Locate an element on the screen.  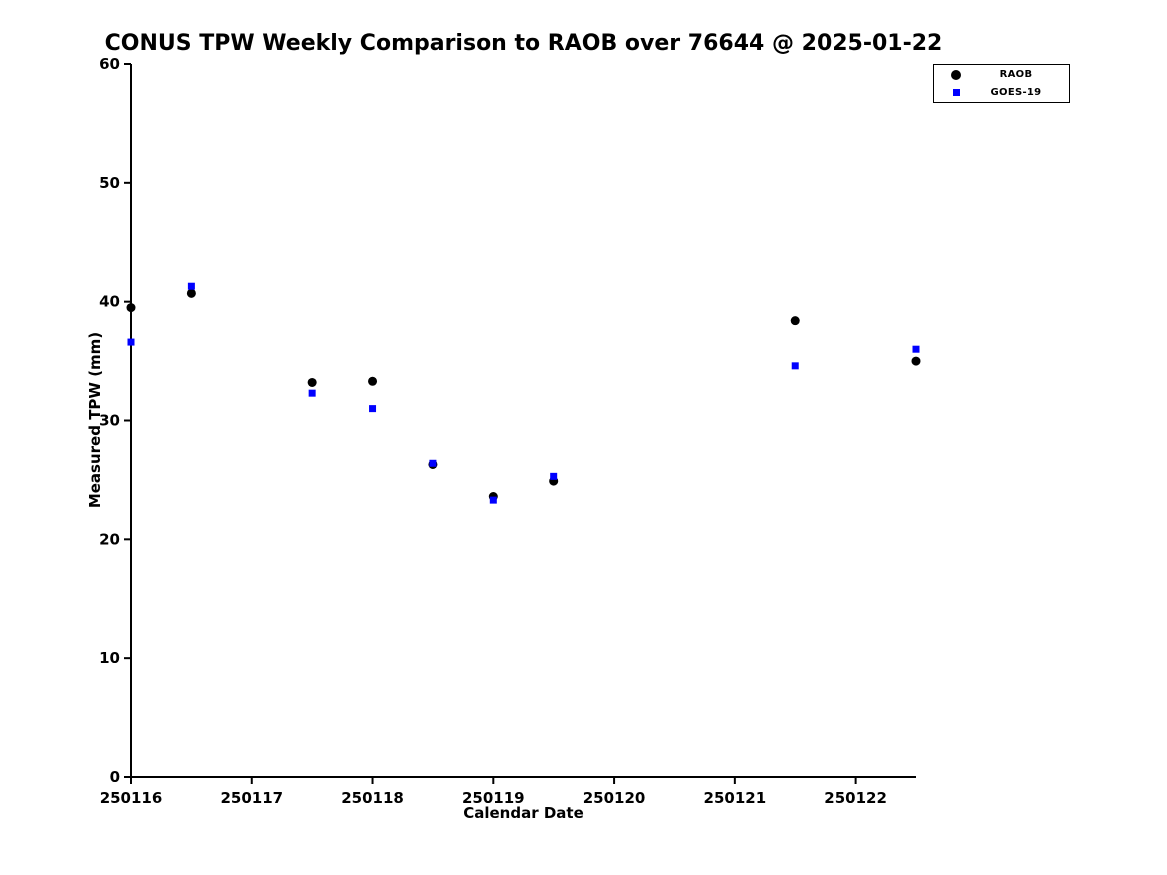
y-tick-label: 30 is located at coordinates (109, 421).